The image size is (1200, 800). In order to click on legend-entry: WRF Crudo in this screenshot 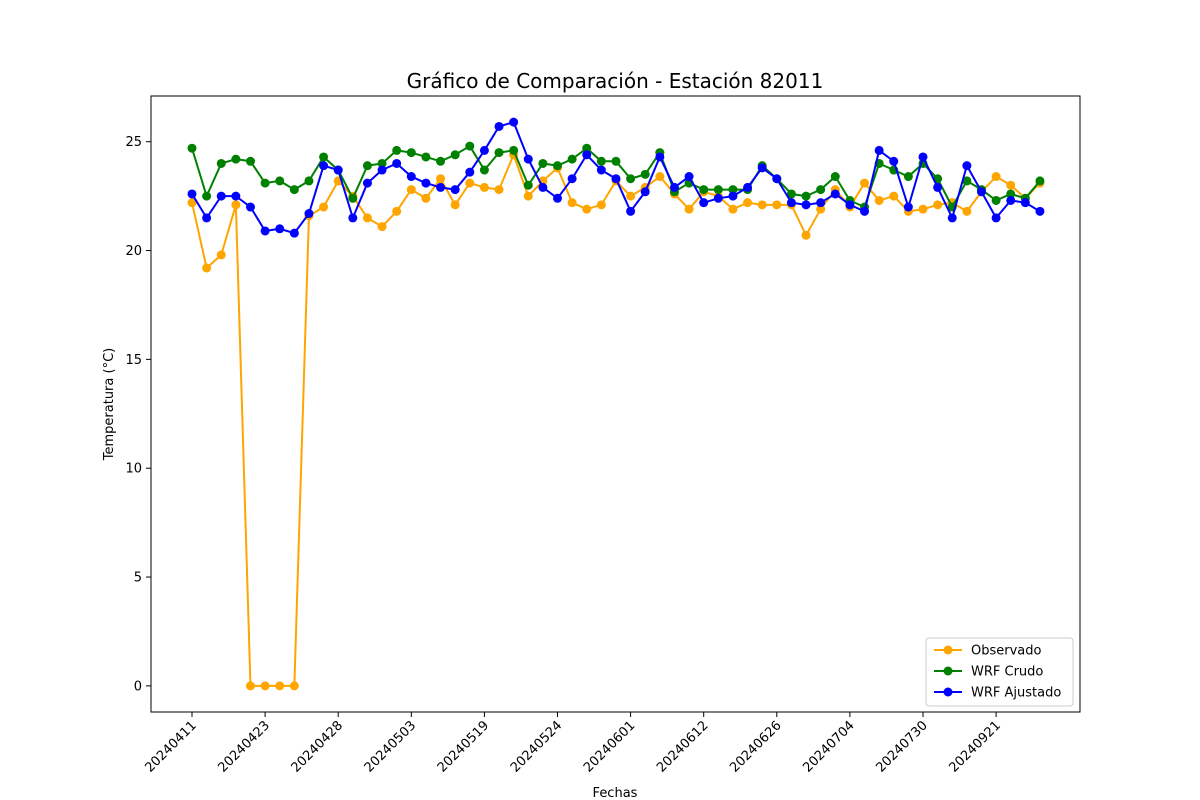, I will do `click(988, 672)`.